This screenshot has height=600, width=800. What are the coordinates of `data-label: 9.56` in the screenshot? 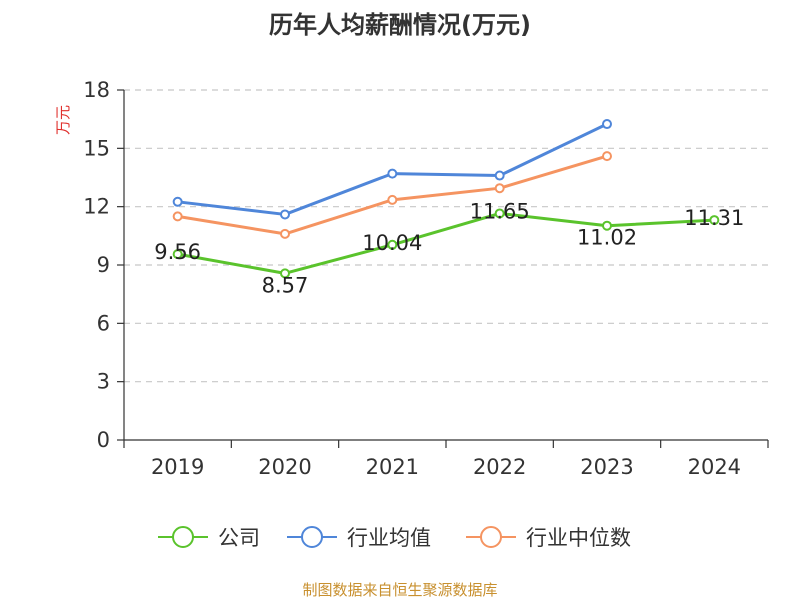 It's located at (177, 252).